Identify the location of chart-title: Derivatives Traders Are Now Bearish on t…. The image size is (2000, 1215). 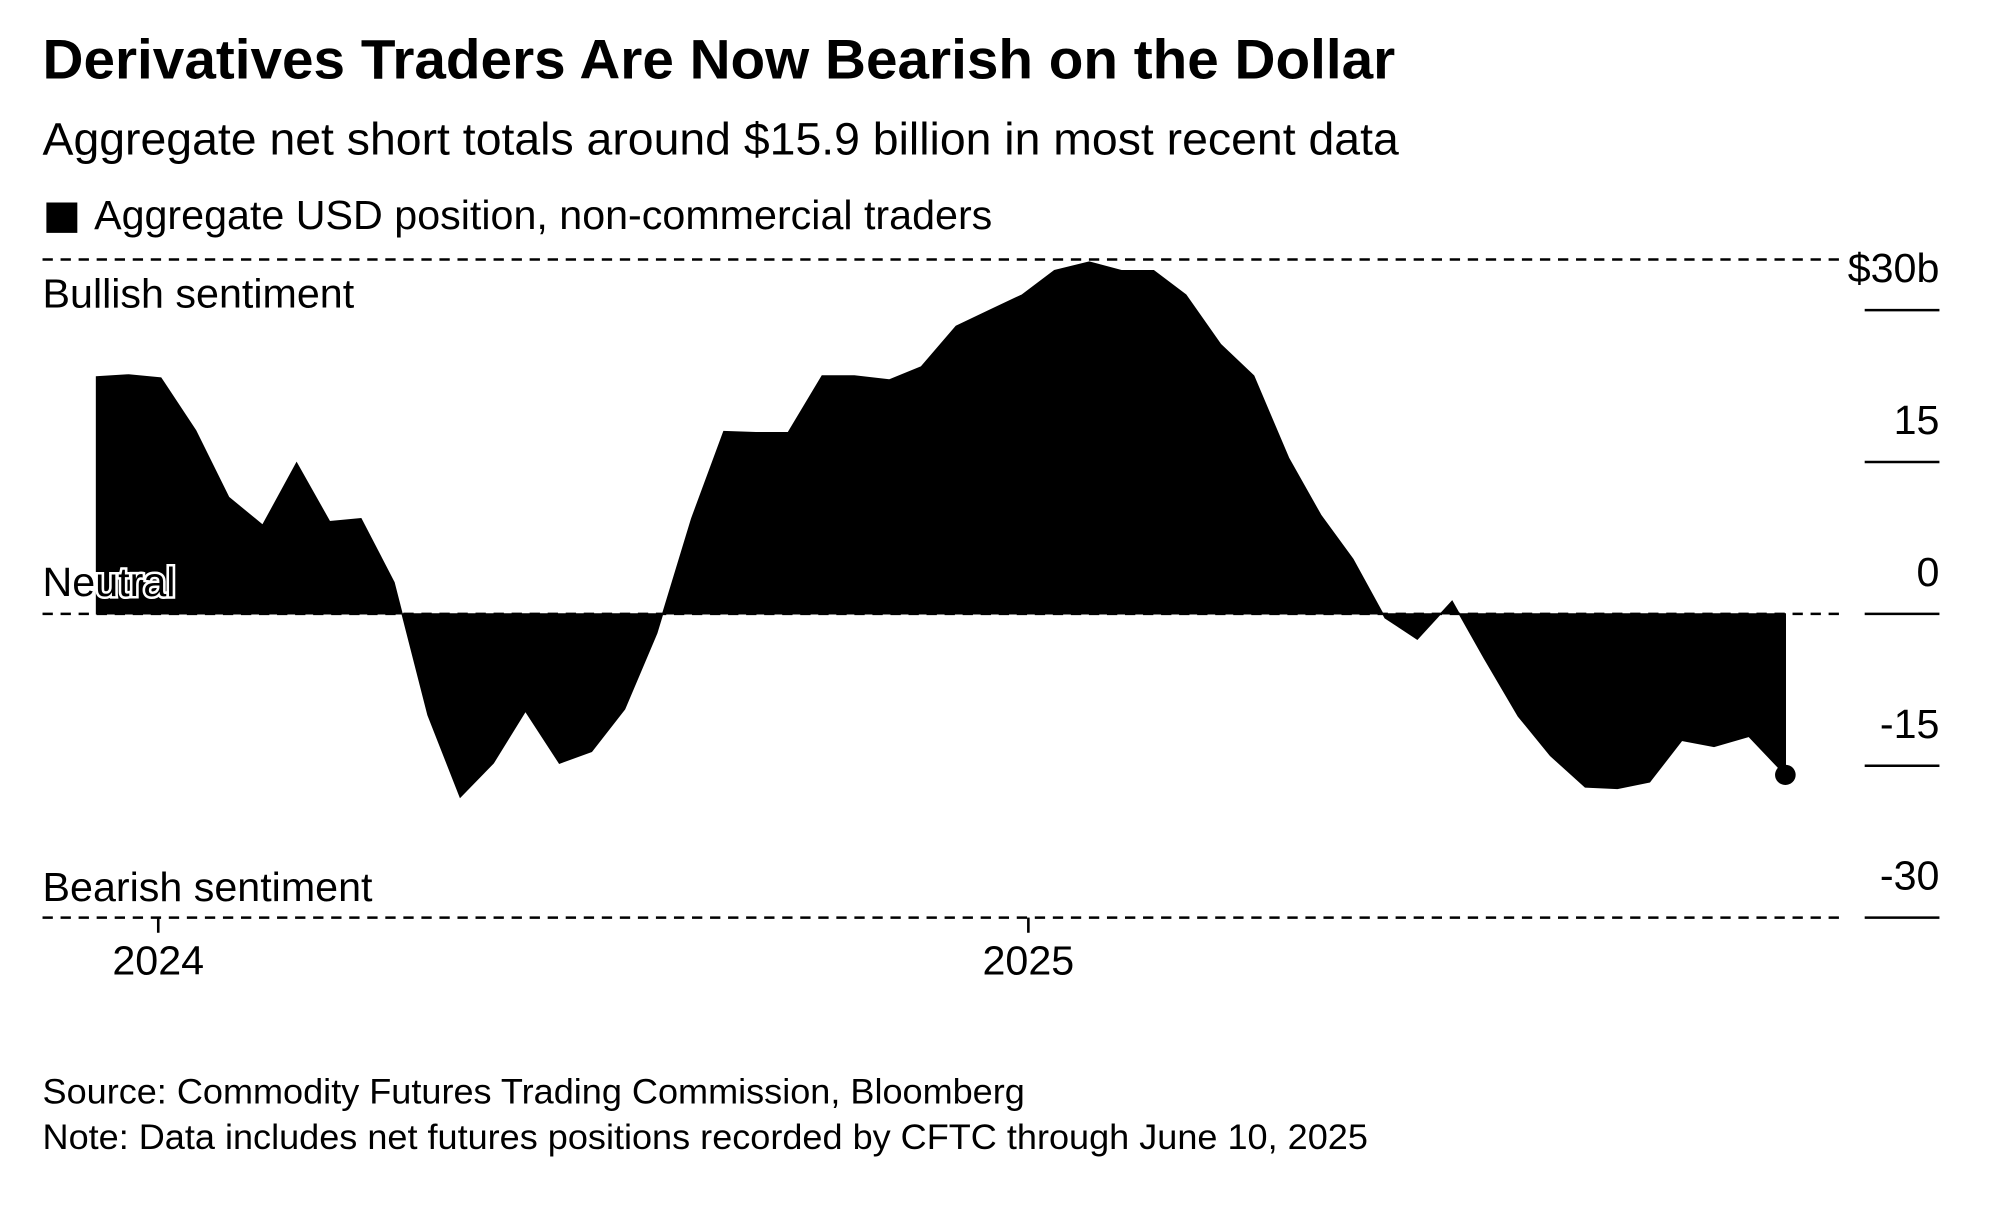
(719, 59).